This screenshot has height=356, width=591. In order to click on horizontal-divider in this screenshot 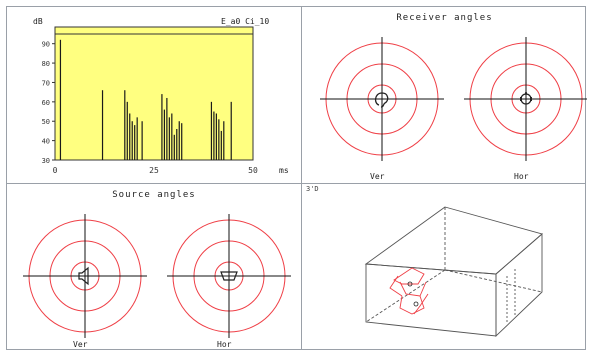, I will do `click(296, 183)`.